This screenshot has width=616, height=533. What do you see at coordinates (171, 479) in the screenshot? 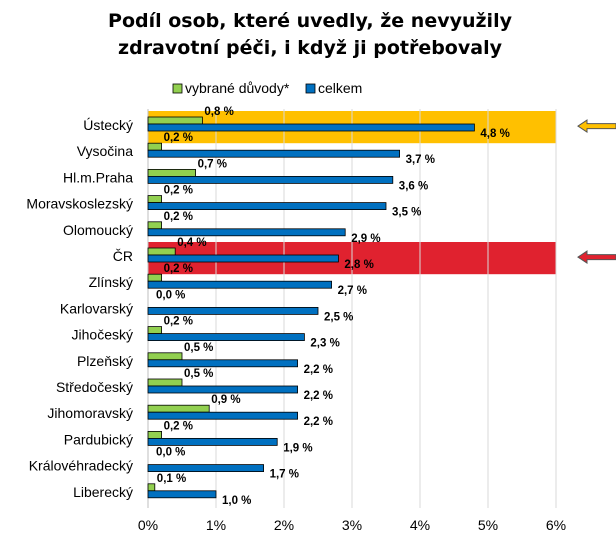
I see `data-label-vybrane-duvody-liberecky: 0,1 %` at bounding box center [171, 479].